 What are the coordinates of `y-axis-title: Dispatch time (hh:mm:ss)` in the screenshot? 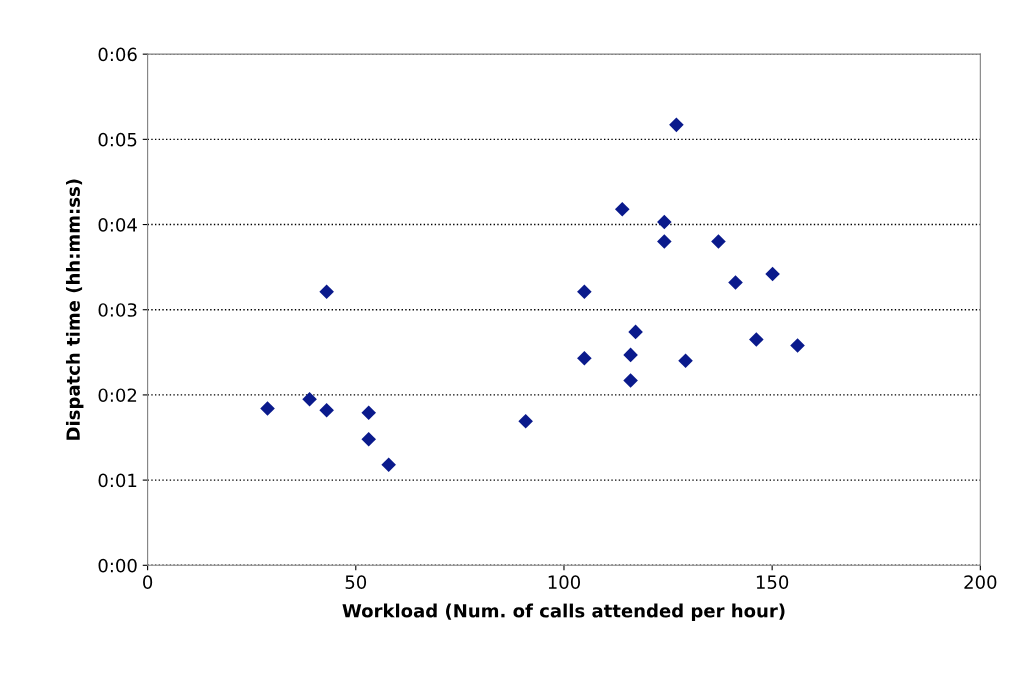 It's located at (74, 309).